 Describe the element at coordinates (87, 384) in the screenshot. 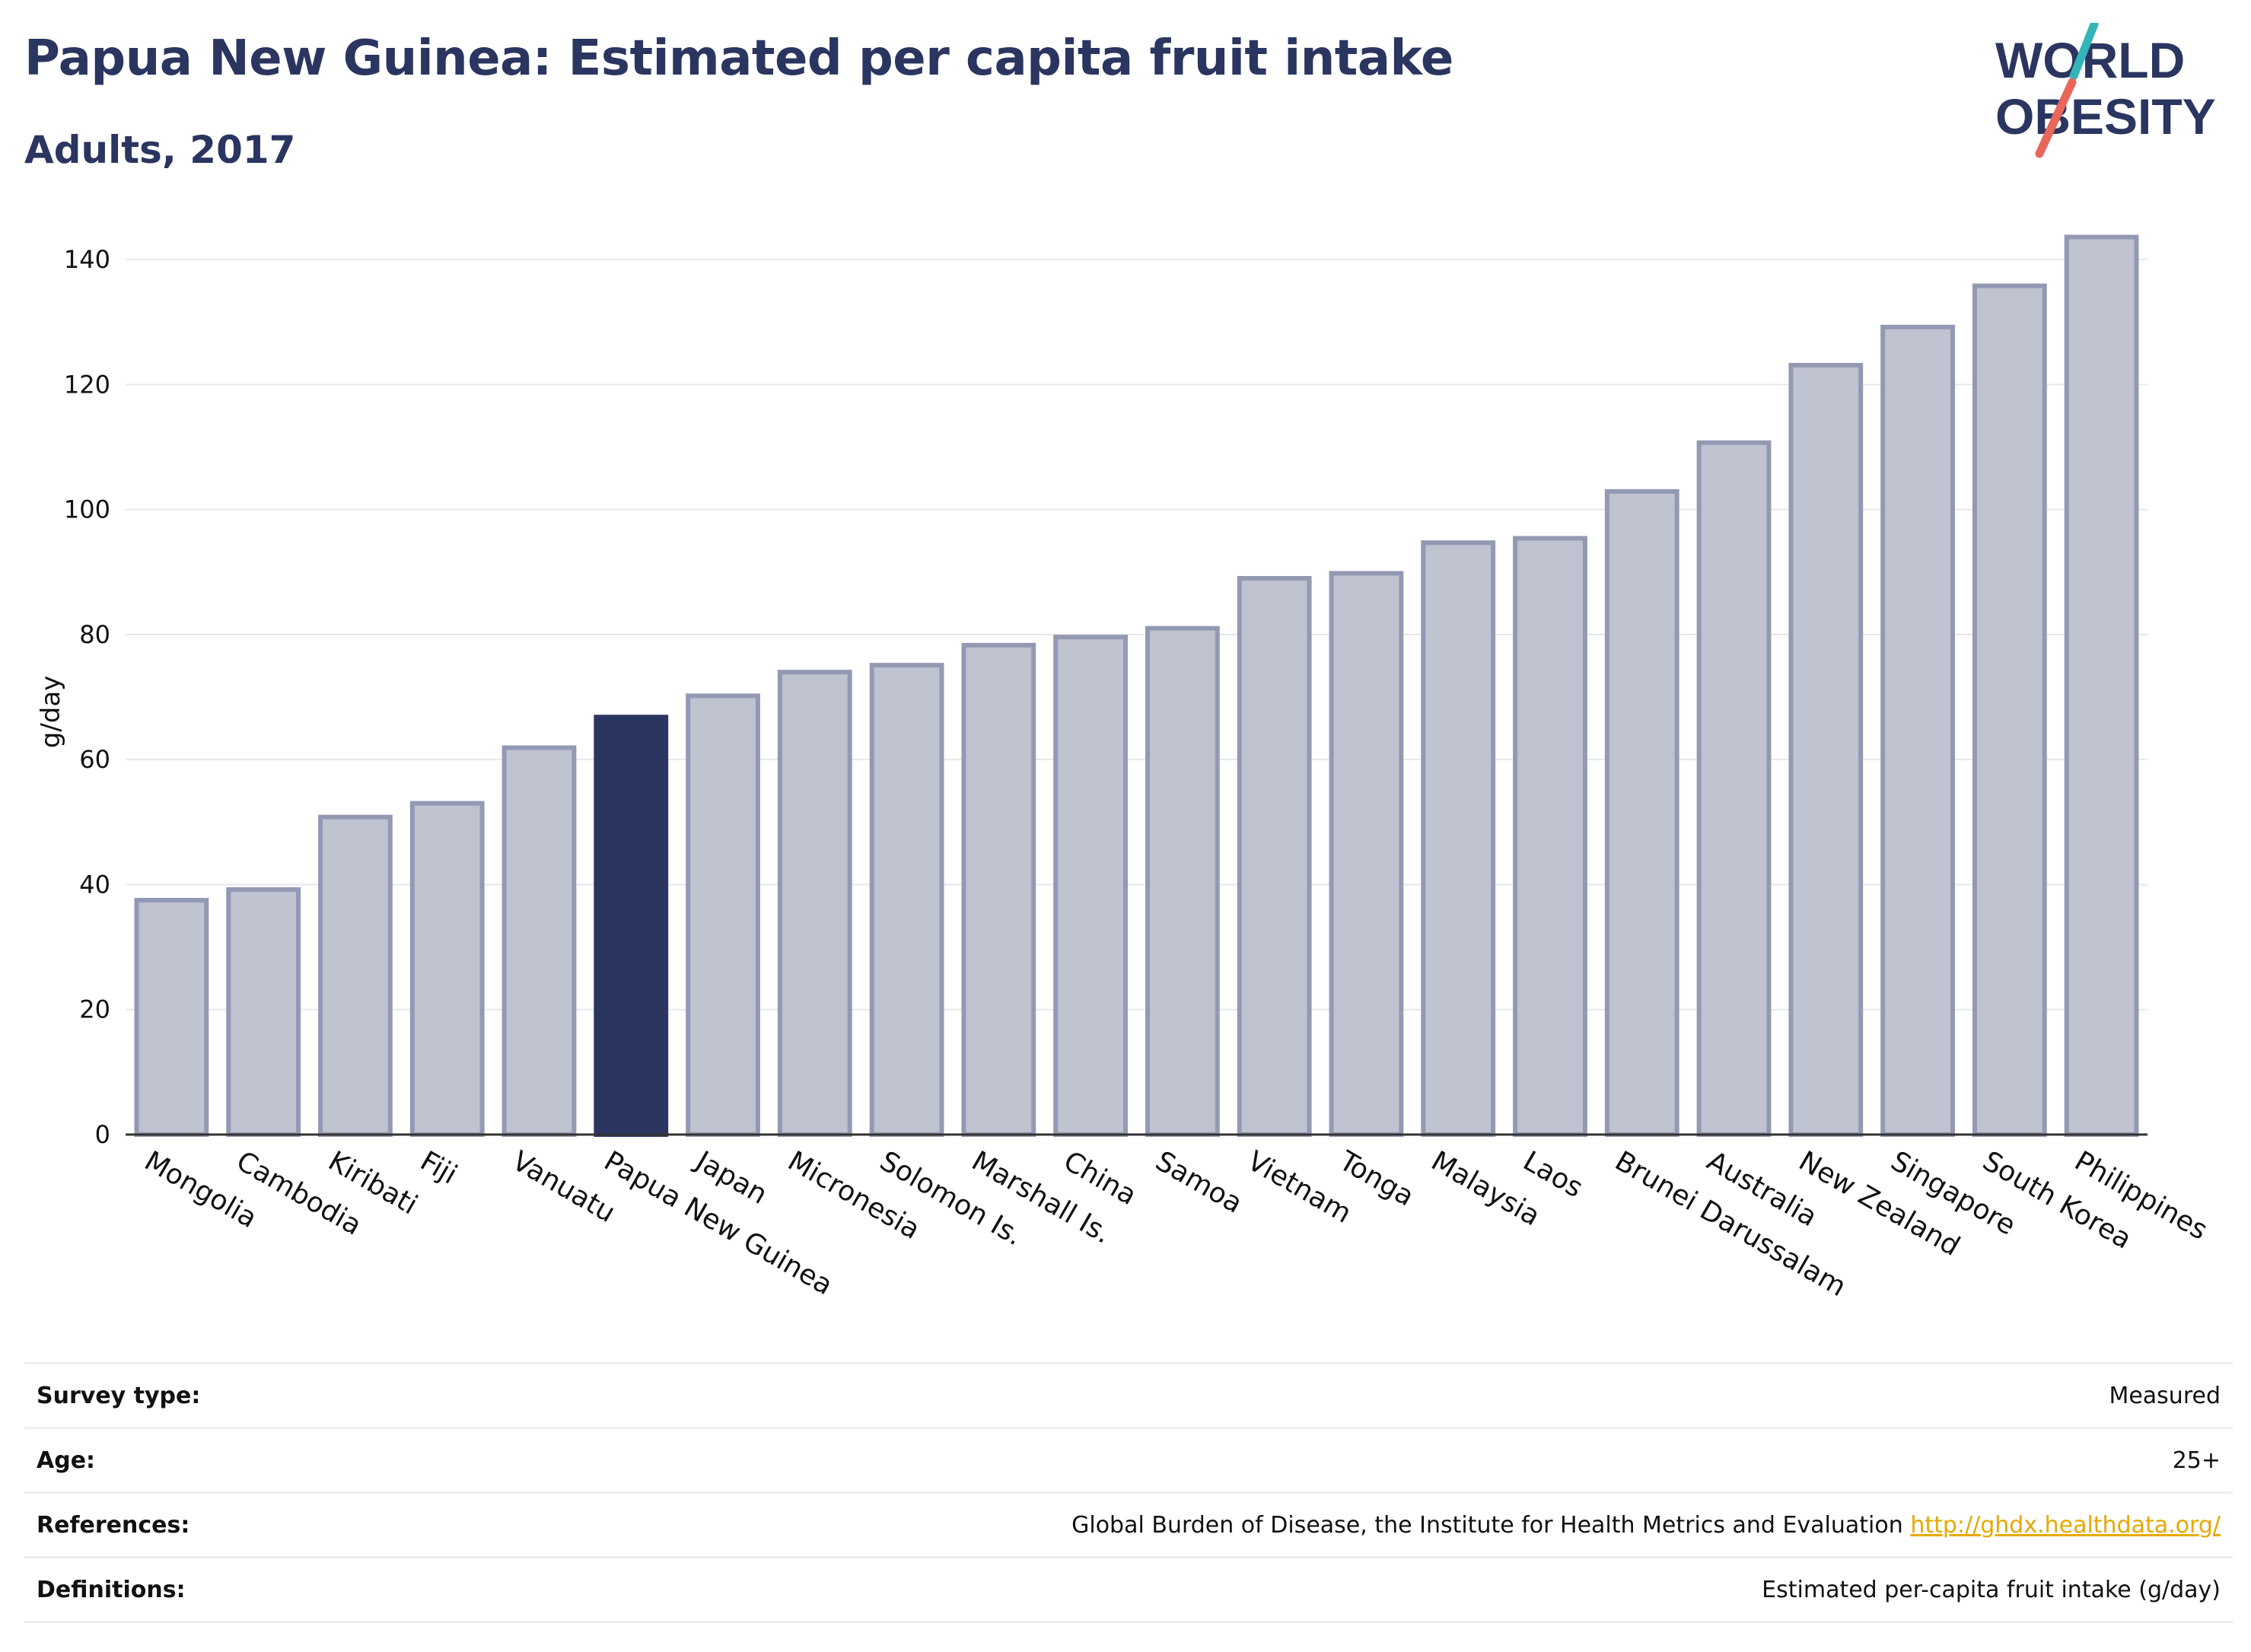

I see `y-tick-label: 120` at that location.